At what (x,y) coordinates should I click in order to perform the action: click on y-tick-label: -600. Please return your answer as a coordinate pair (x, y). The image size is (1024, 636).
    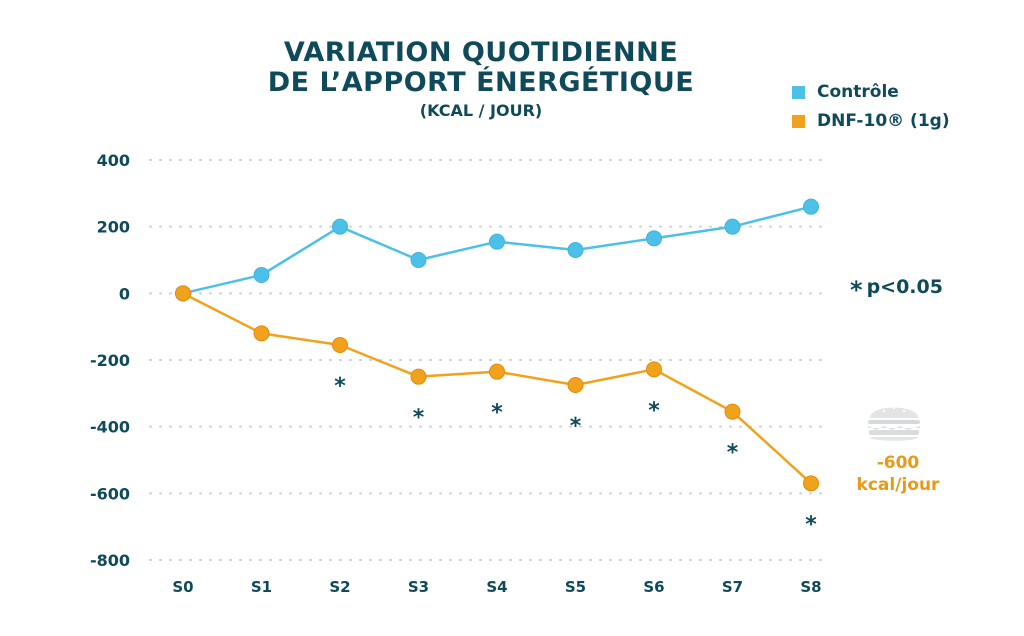
    Looking at the image, I should click on (110, 493).